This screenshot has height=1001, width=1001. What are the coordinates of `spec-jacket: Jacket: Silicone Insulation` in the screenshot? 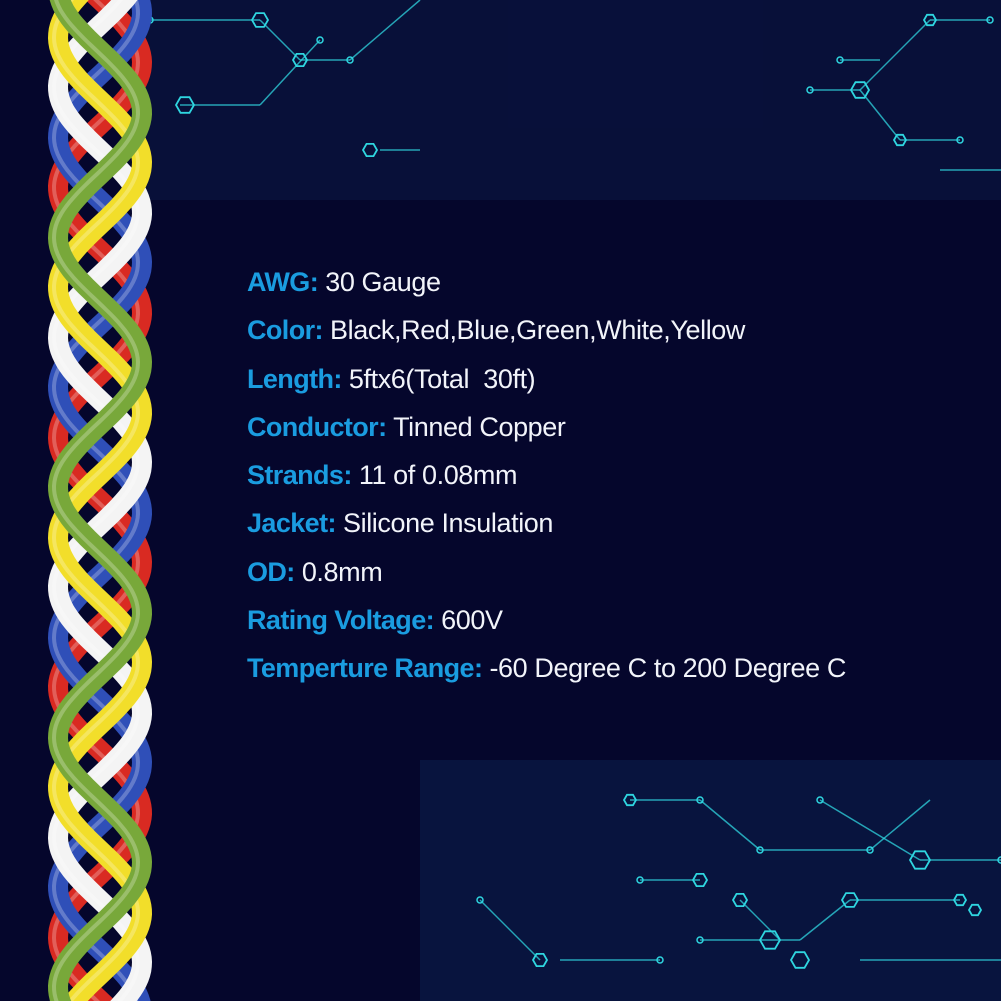 It's located at (546, 527).